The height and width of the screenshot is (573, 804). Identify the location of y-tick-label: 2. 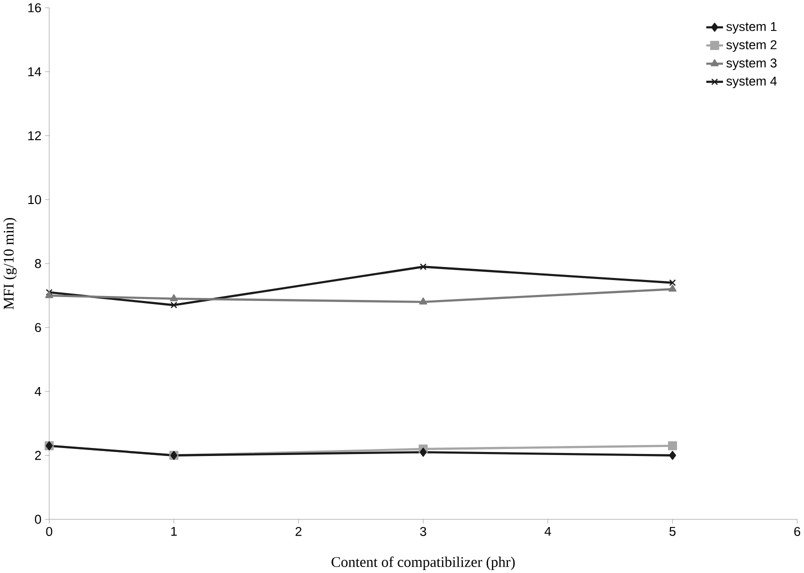
(38, 455).